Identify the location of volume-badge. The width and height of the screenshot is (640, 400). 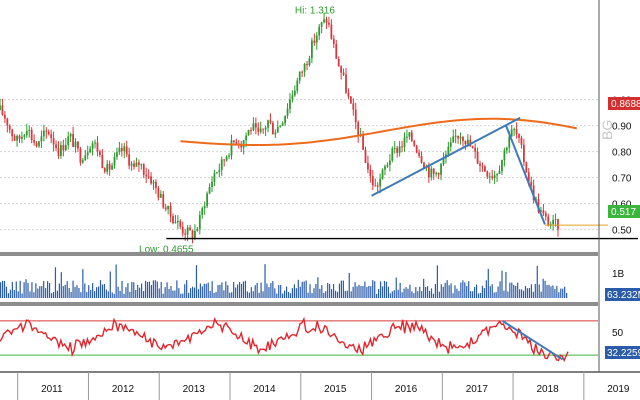
(622, 294).